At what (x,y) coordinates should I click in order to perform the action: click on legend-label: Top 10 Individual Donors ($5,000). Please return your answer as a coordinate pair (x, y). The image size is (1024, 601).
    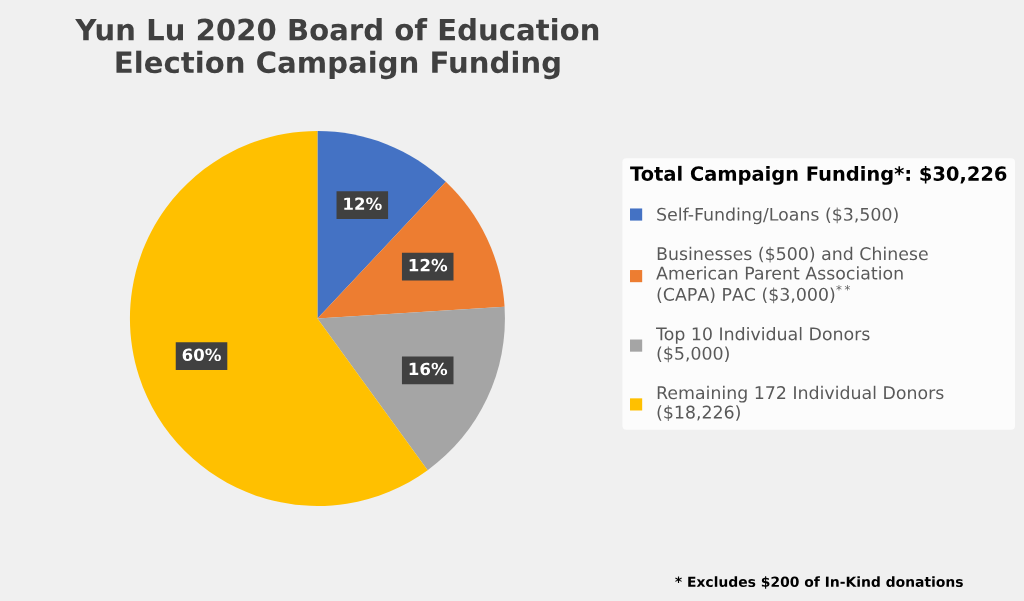
    Looking at the image, I should click on (763, 344).